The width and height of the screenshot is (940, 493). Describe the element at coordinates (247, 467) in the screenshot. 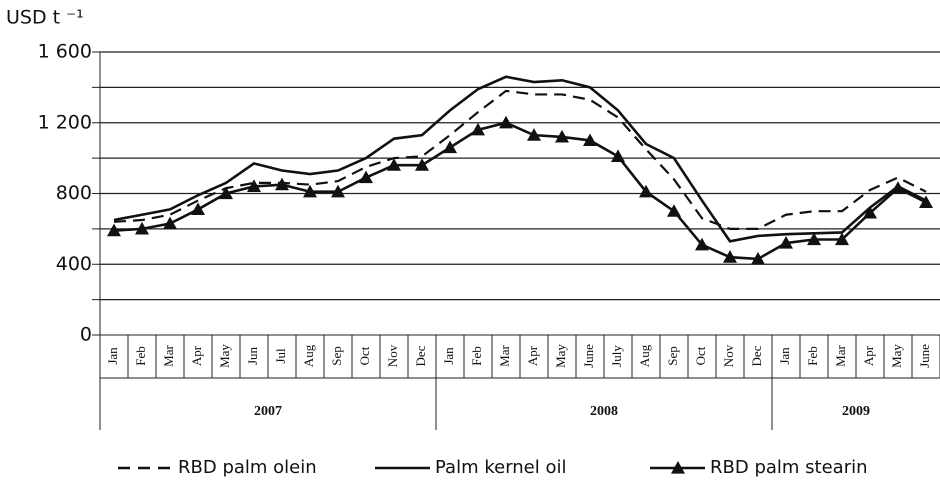

I see `legend-label: RBD palm olein` at that location.